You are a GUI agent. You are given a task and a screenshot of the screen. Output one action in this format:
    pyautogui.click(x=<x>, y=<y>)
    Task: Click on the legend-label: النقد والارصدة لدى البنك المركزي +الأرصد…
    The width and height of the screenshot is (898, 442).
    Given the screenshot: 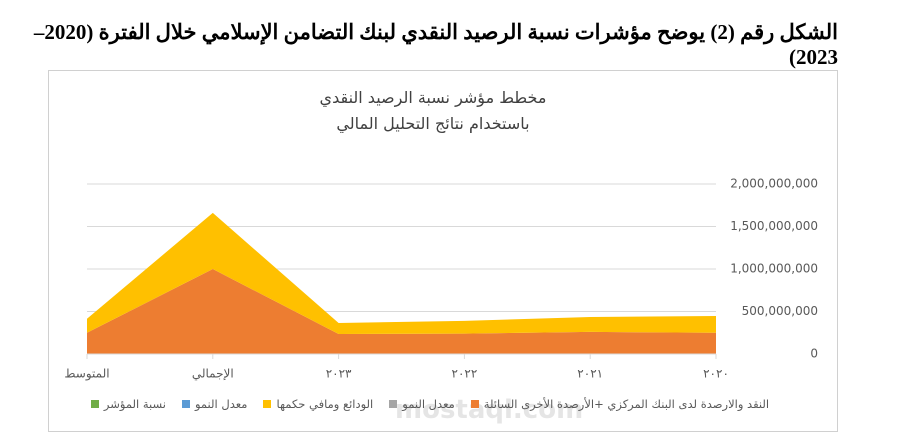 What is the action you would take?
    pyautogui.click(x=626, y=404)
    